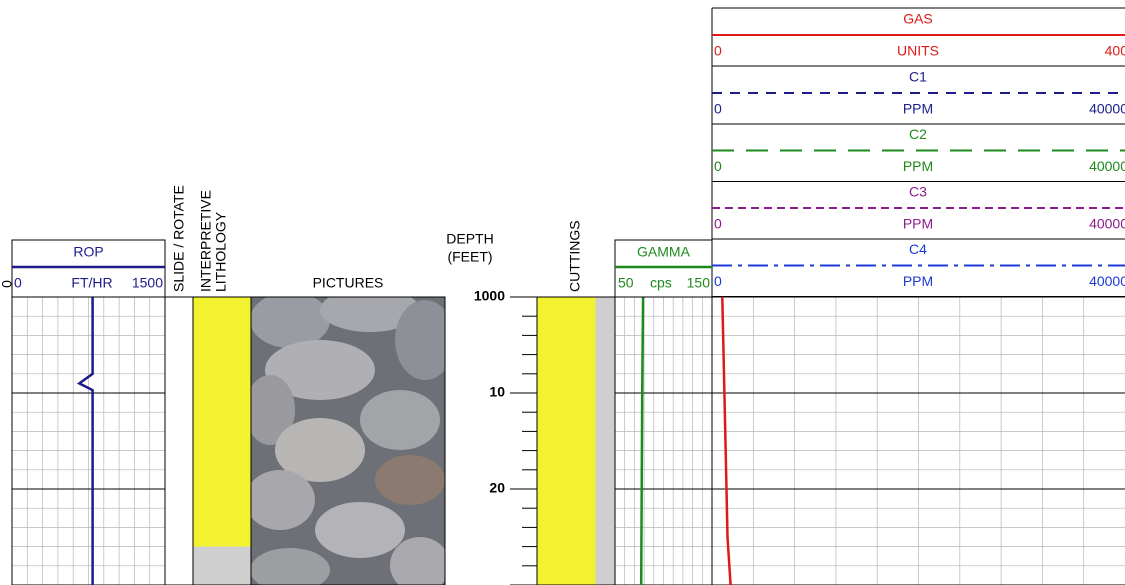 Image resolution: width=1125 pixels, height=585 pixels. Describe the element at coordinates (7, 284) in the screenshot. I see `rop-side-label: 0` at that location.